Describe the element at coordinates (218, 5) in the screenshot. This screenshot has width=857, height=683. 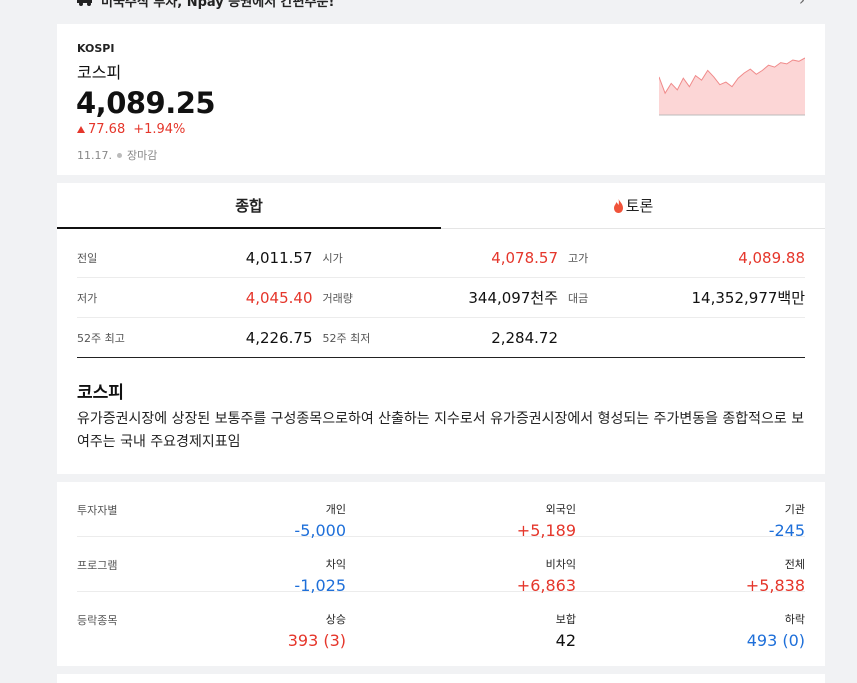
I see `banner-text: 미국주식 투자, Npay 증권에서 간편주문!` at that location.